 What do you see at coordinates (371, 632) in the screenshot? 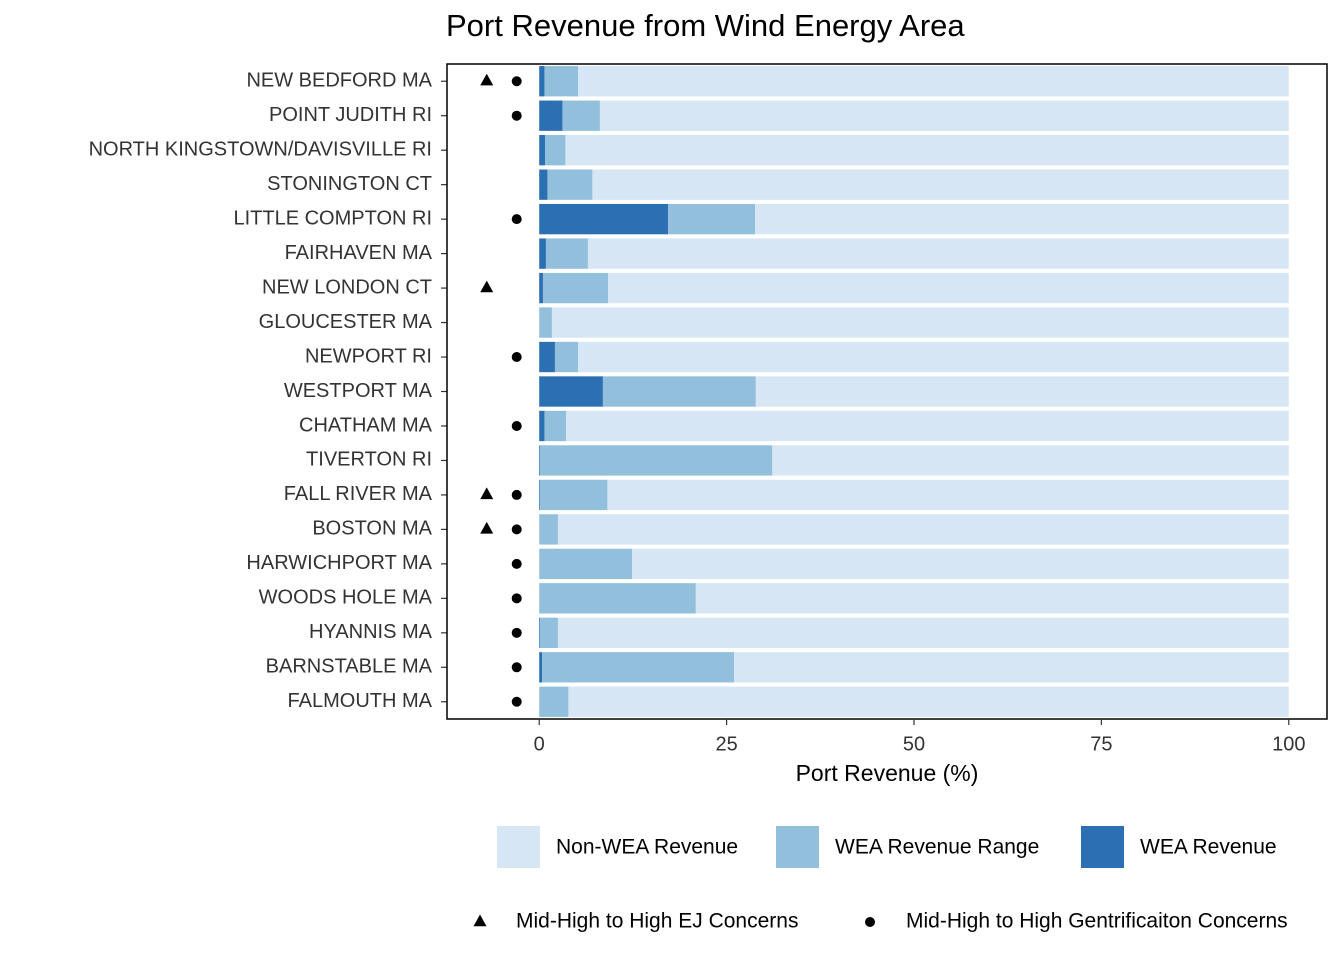
I see `y-tick-label: HYANNIS MA` at bounding box center [371, 632].